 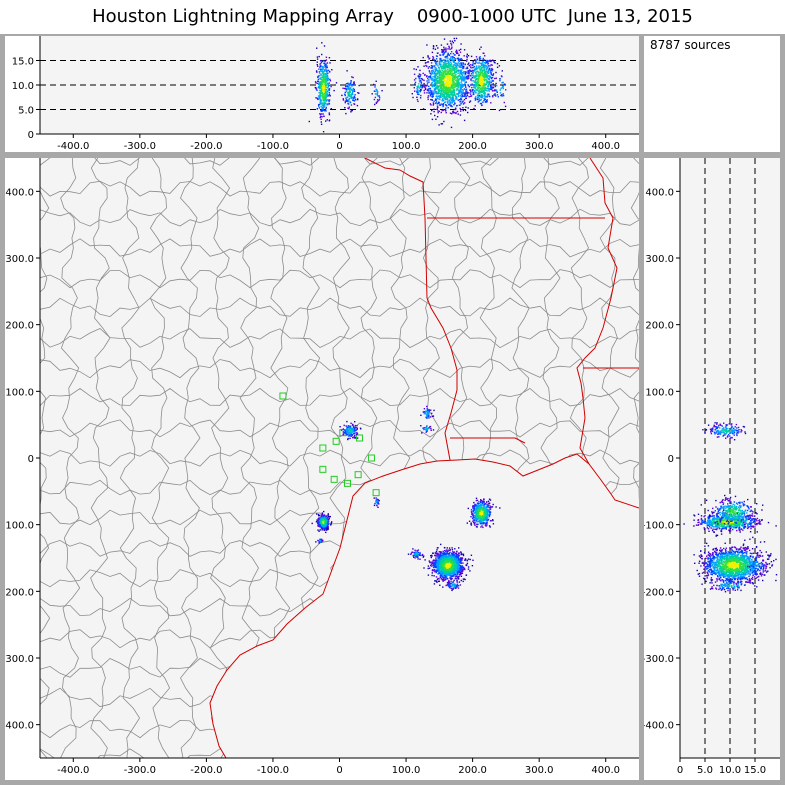 I want to click on x-tick-label: 200.0, so click(x=472, y=146).